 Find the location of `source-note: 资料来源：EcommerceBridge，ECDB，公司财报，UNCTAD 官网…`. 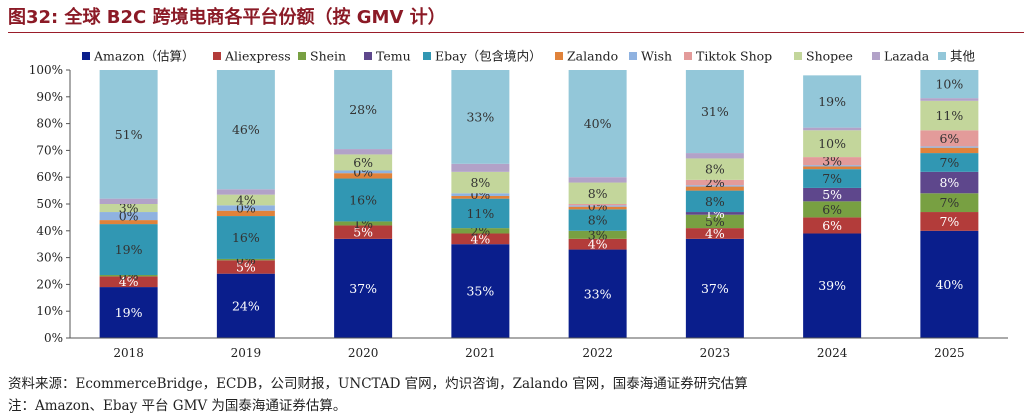

source-note: 资料来源：EcommerceBridge，ECDB，公司财报，UNCTAD 官网… is located at coordinates (378, 384).